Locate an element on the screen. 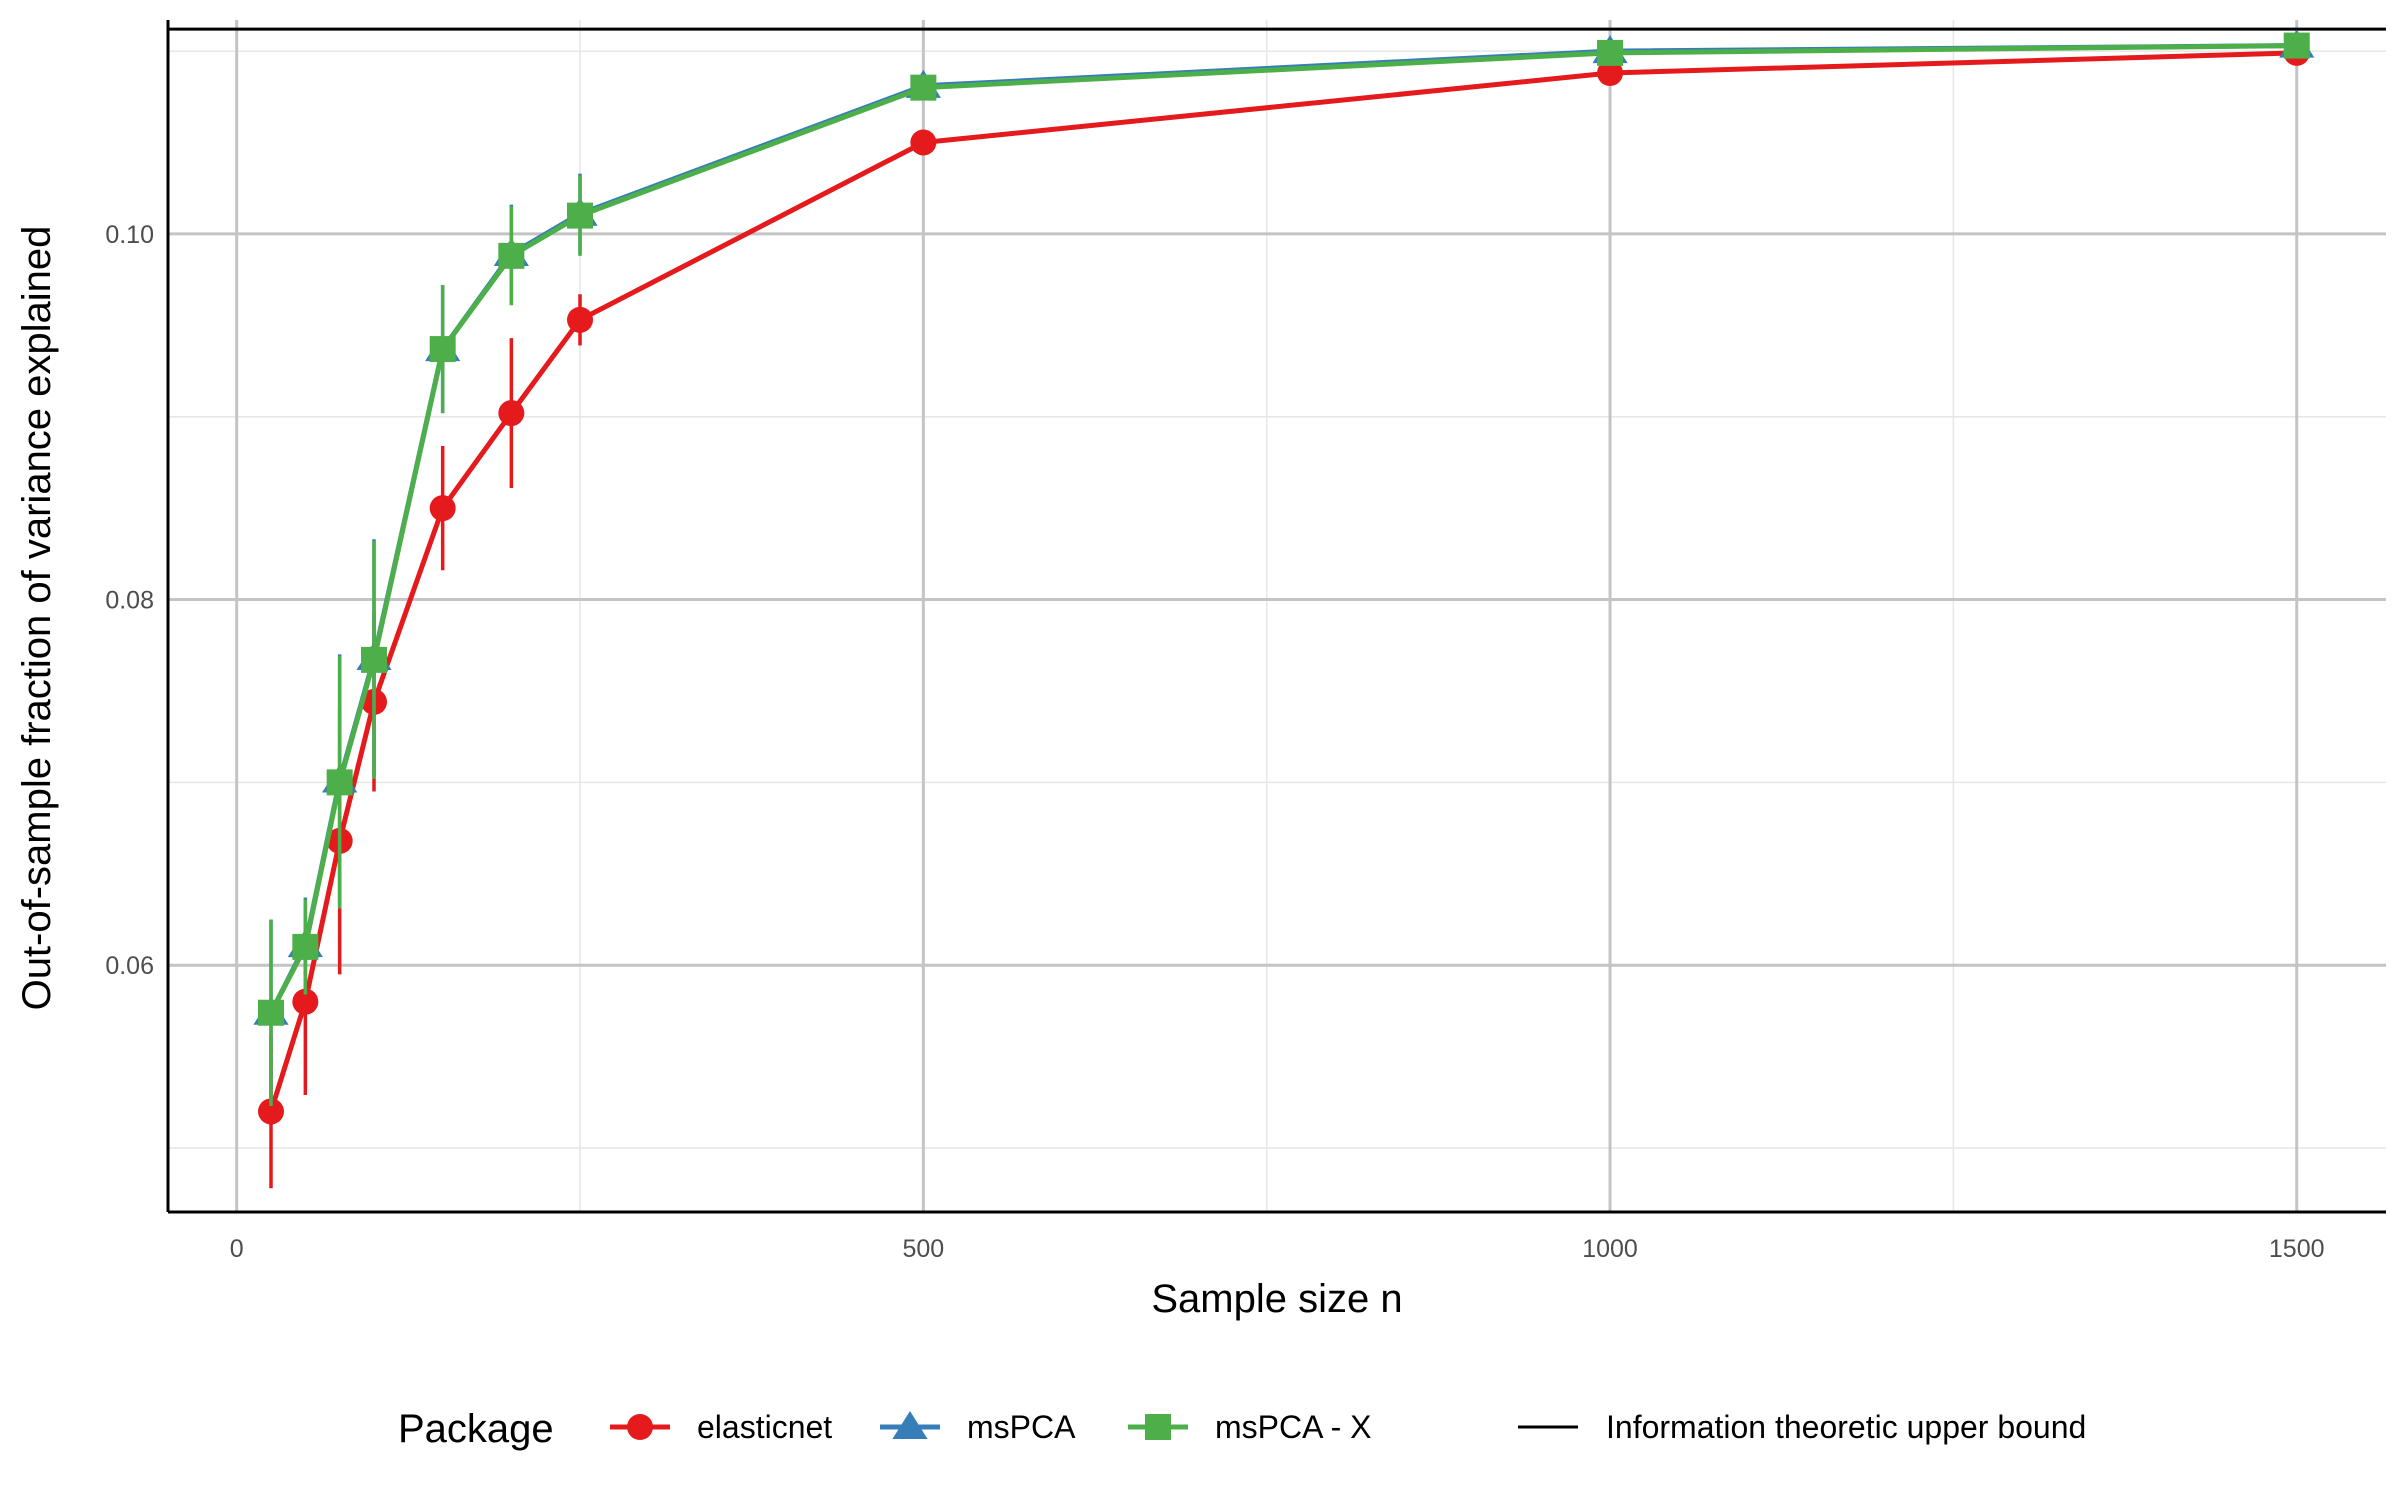 The width and height of the screenshot is (2400, 1500). legend-item-upper-bound: Information theoretic upper bound is located at coordinates (1802, 1427).